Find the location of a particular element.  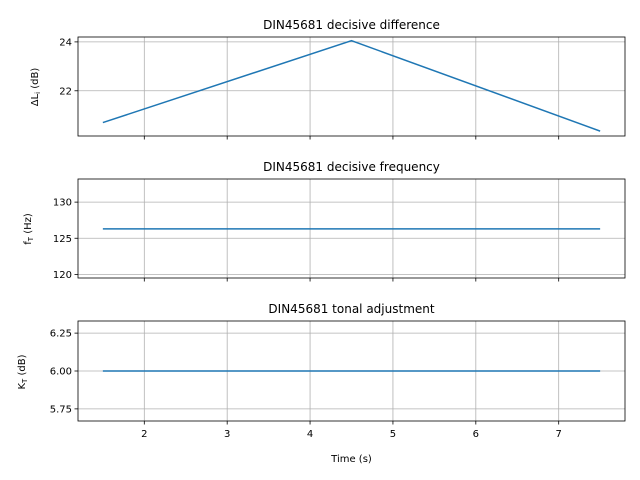

subplot-title: DIN45681 tonal adjustment is located at coordinates (351, 309).